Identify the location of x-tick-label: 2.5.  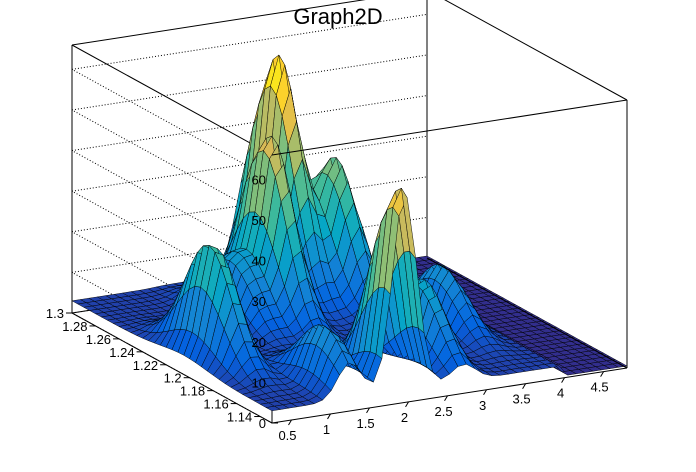
(444, 411).